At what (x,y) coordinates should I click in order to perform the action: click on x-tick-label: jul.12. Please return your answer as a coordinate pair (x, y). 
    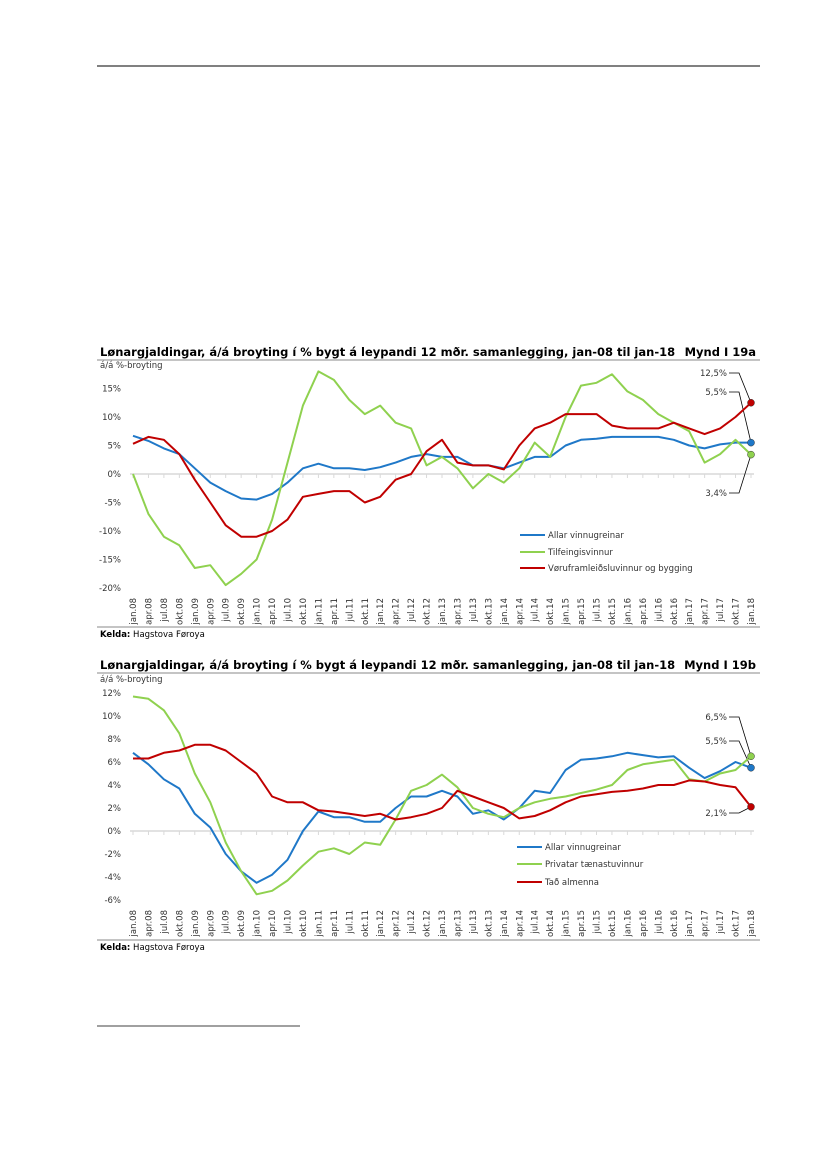
    Looking at the image, I should click on (412, 922).